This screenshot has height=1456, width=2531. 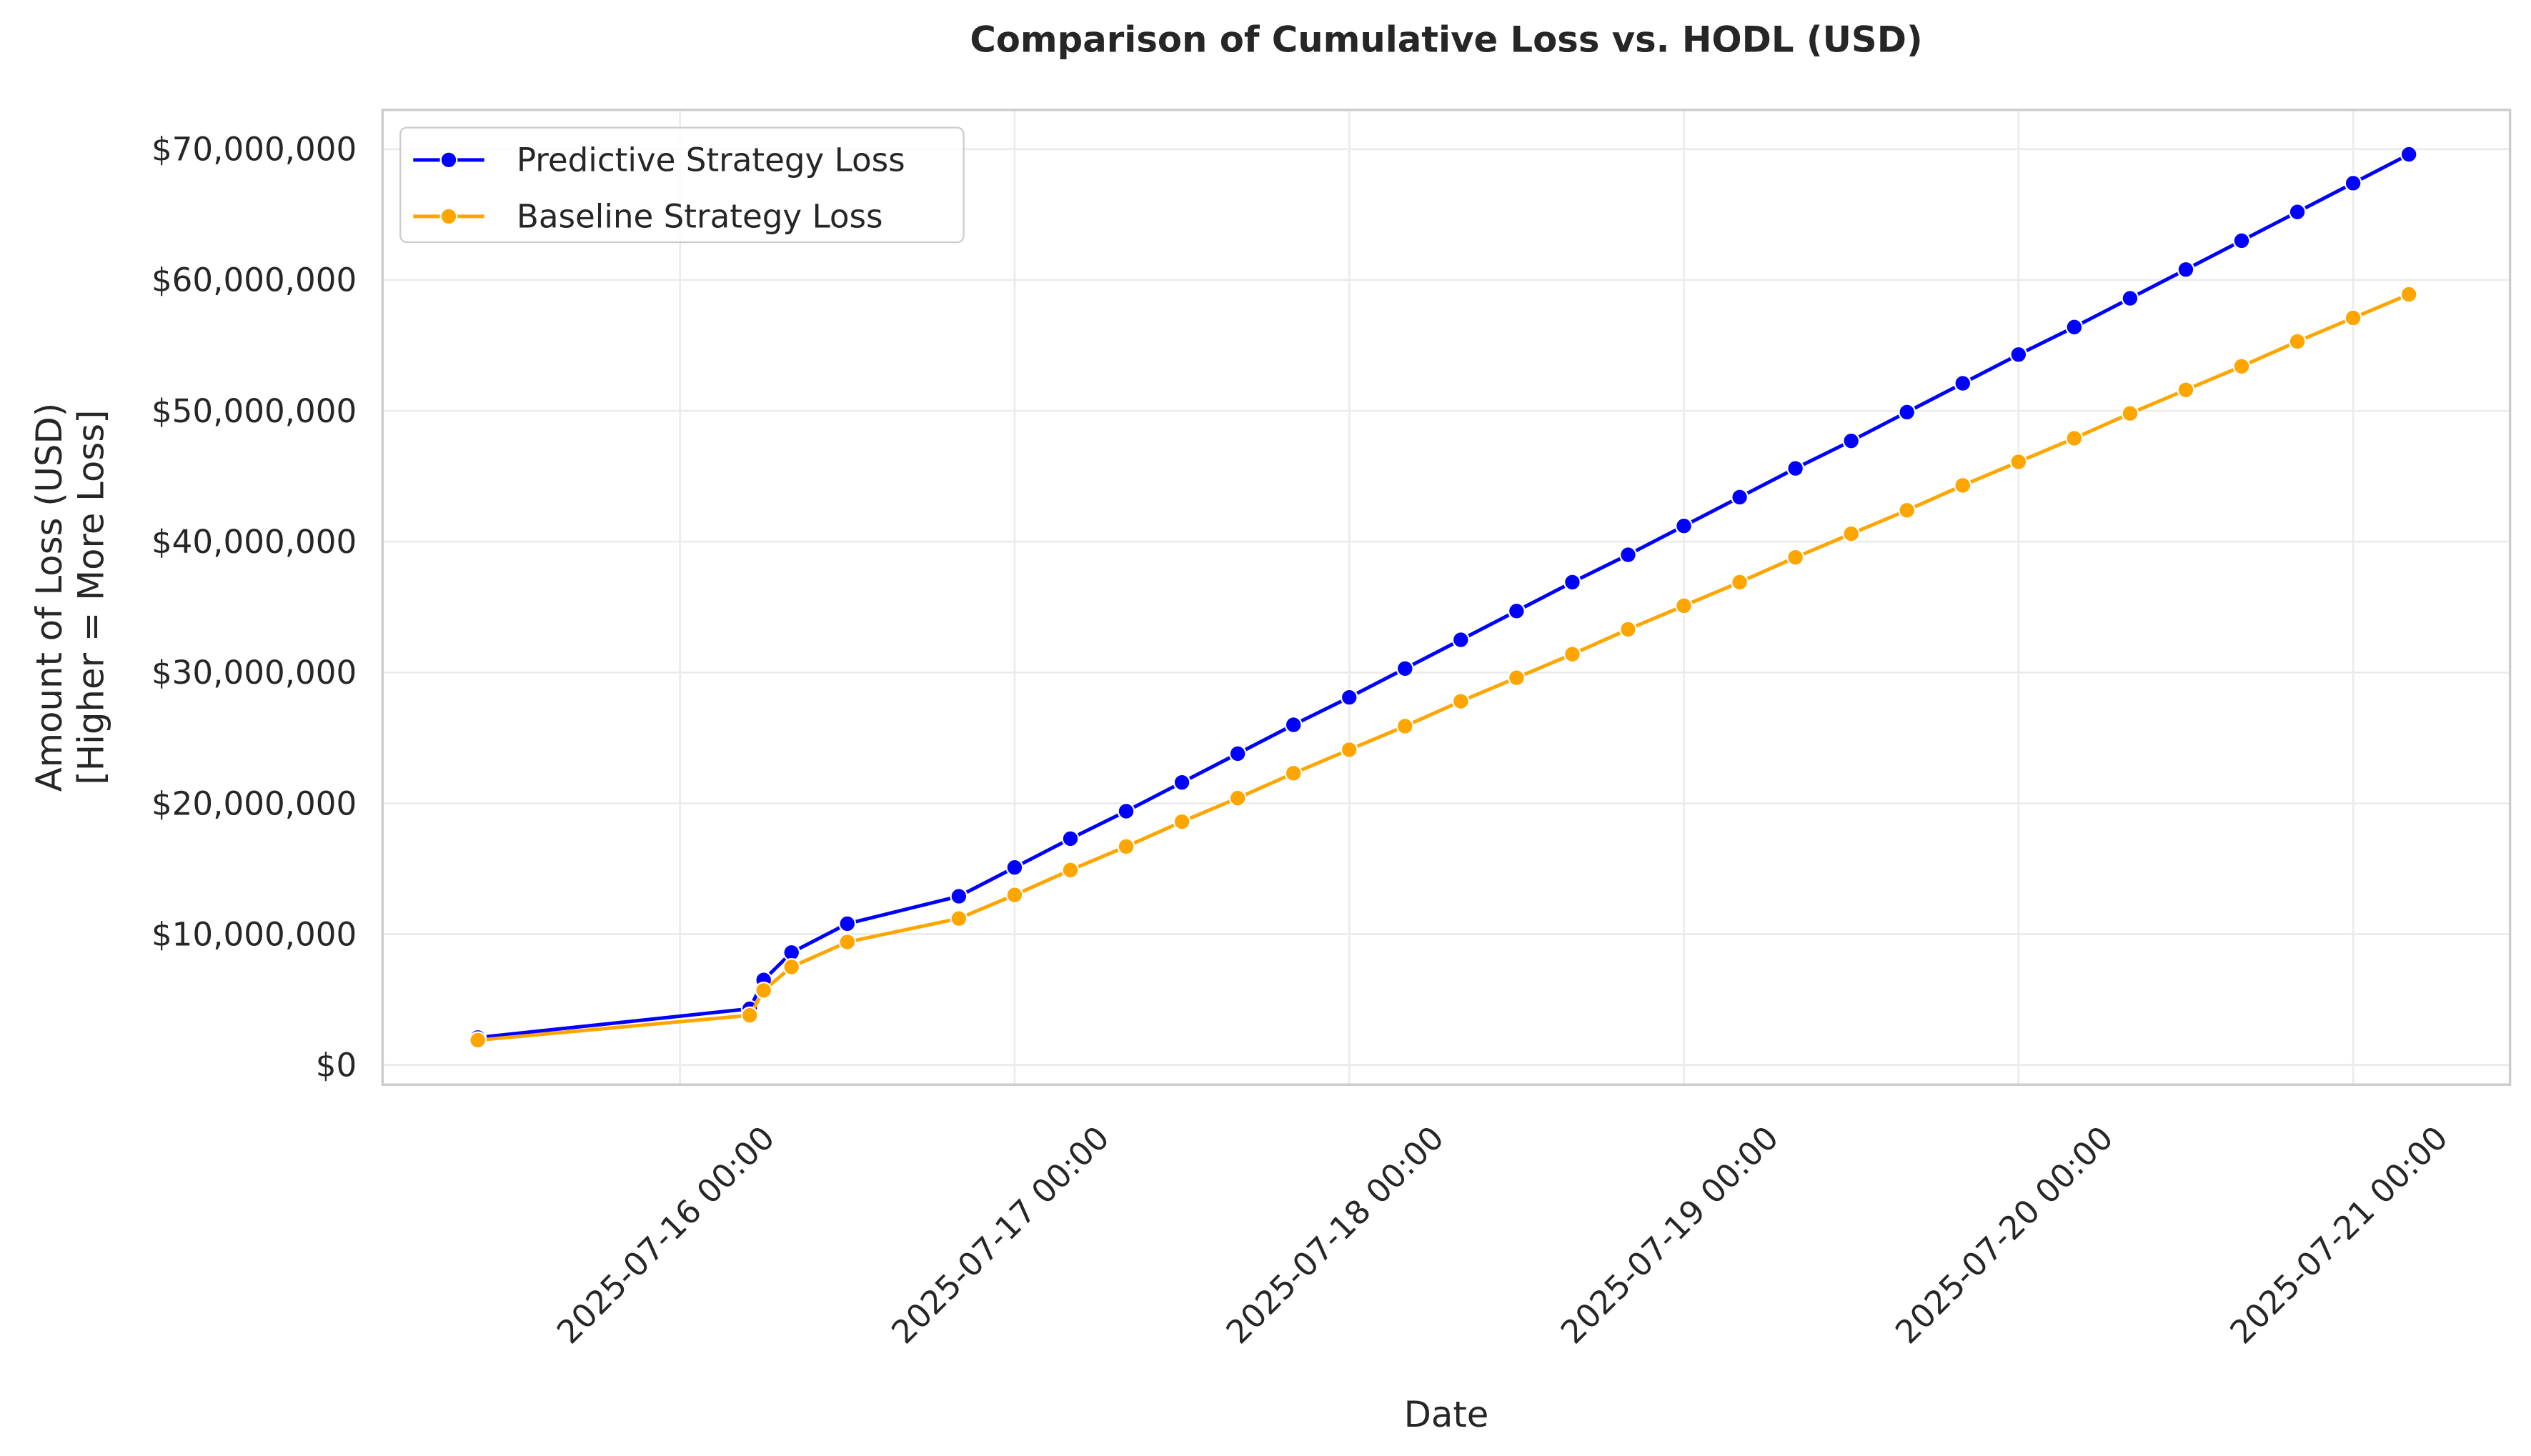 I want to click on y-axis-label: Amount of Loss (USD), so click(x=49, y=597).